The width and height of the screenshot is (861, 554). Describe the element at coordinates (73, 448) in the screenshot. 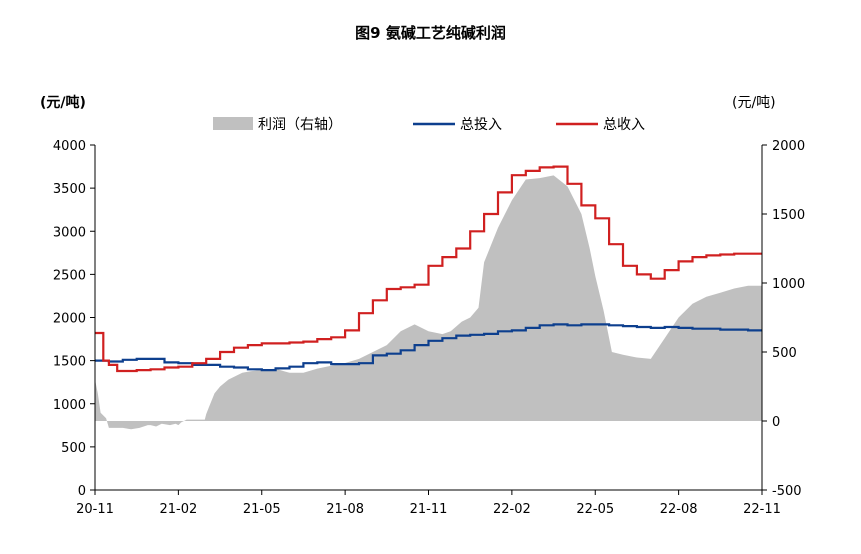

I see `left-tick-label: 500` at that location.